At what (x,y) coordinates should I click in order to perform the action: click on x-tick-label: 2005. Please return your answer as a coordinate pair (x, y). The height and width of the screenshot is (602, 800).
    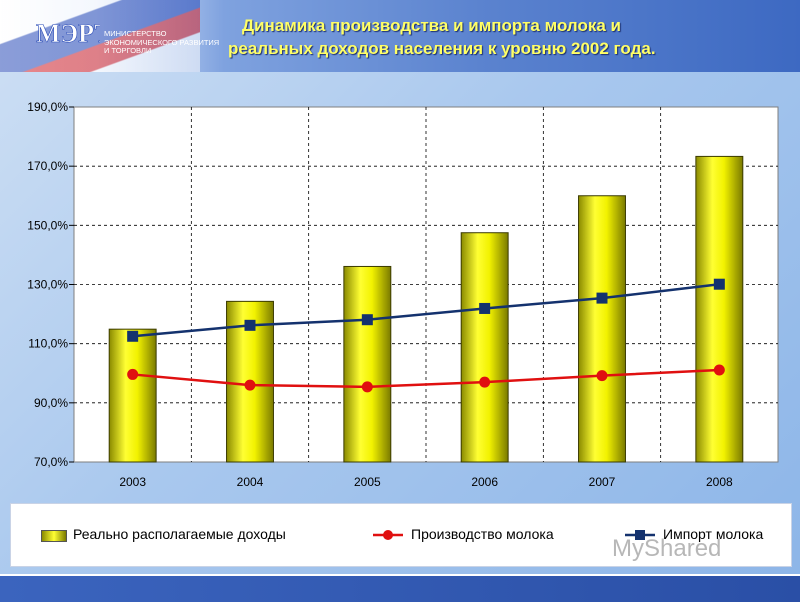
    Looking at the image, I should click on (367, 482).